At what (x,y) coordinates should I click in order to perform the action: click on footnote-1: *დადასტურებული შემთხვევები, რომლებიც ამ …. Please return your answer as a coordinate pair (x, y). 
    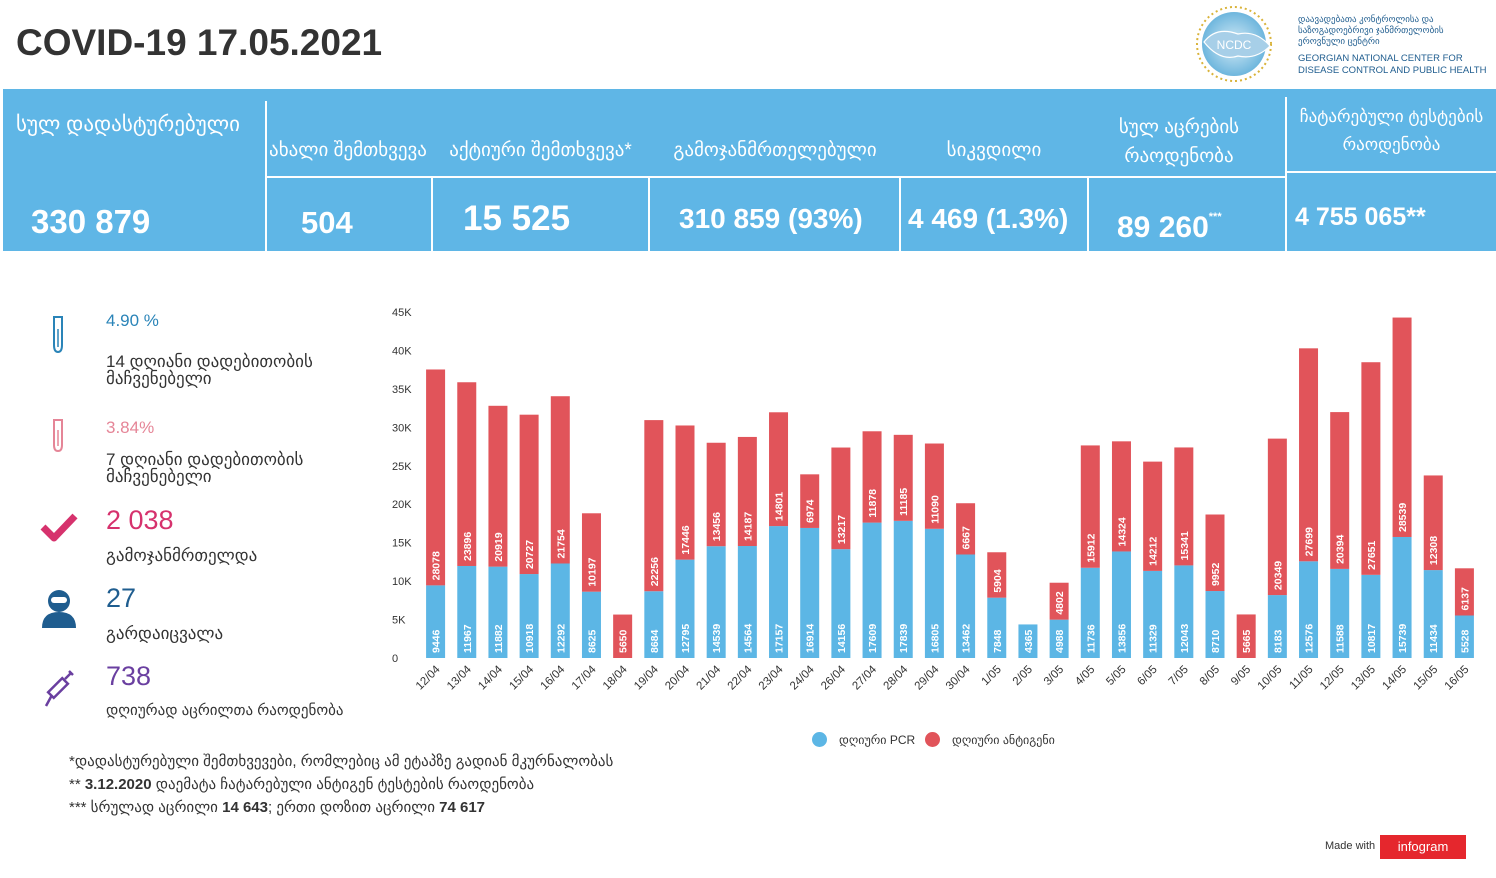
    Looking at the image, I should click on (341, 761).